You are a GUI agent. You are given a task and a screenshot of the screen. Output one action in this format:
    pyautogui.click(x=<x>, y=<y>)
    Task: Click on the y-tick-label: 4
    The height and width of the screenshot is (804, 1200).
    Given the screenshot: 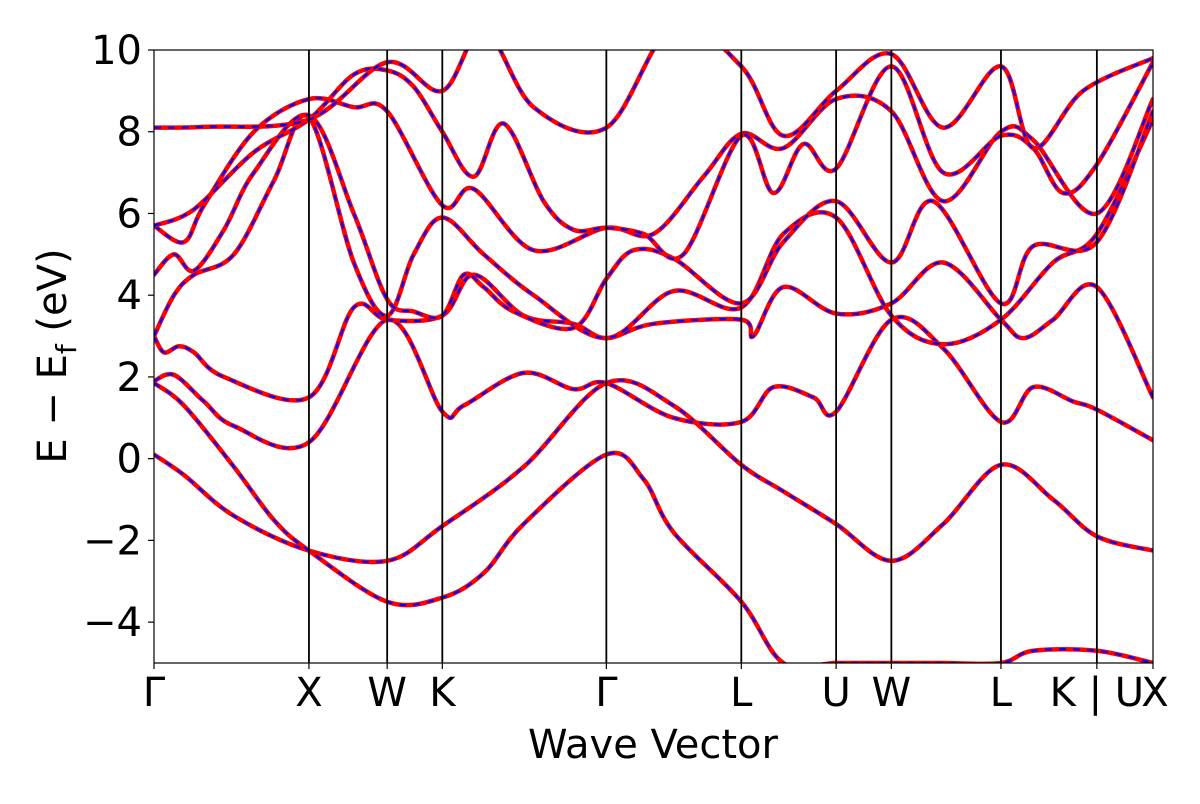 What is the action you would take?
    pyautogui.click(x=129, y=296)
    